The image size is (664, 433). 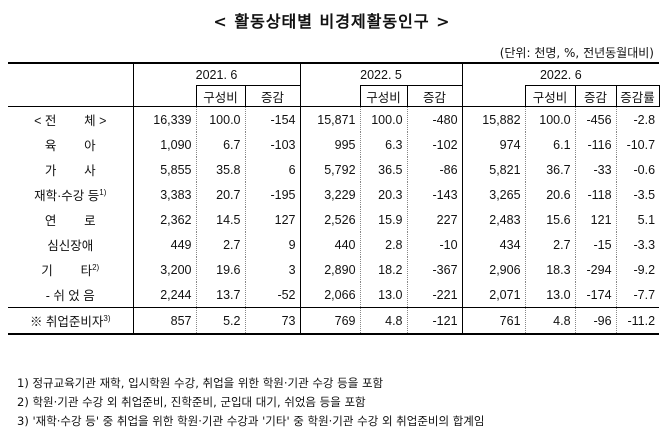 What do you see at coordinates (164, 169) in the screenshot?
I see `table-cell: 5,855` at bounding box center [164, 169].